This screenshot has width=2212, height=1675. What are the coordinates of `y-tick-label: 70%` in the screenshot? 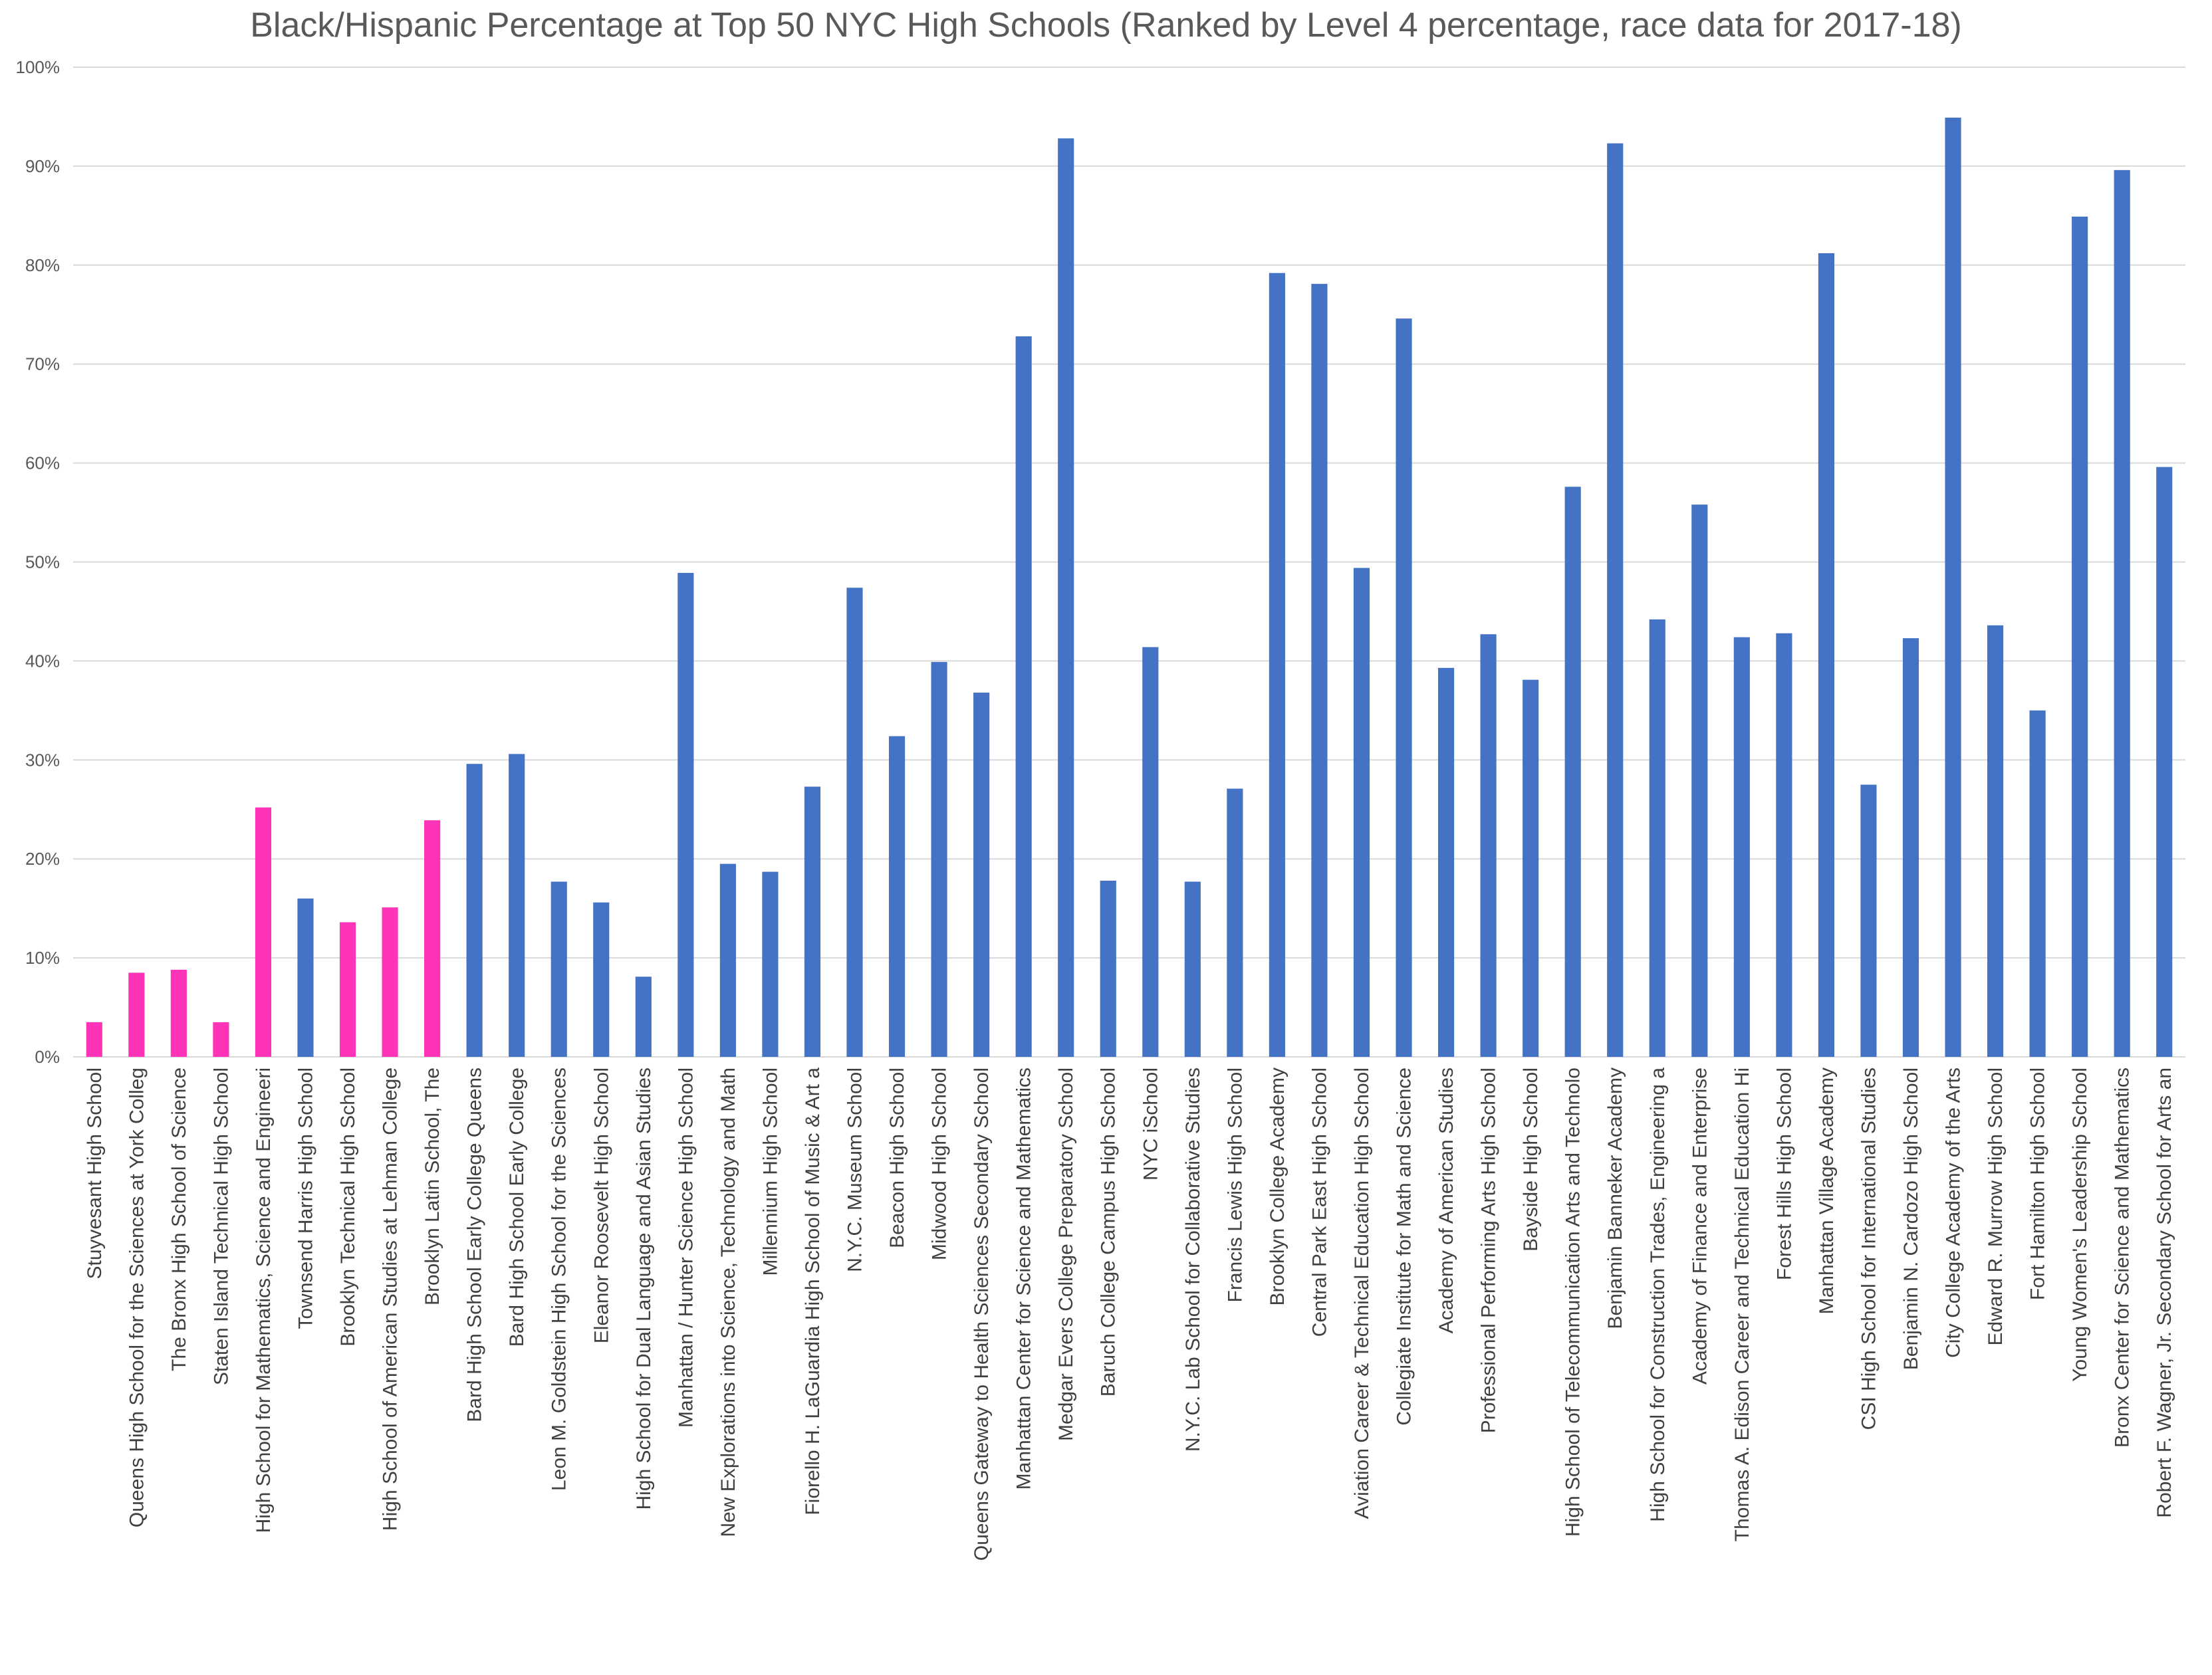 It's located at (42, 364).